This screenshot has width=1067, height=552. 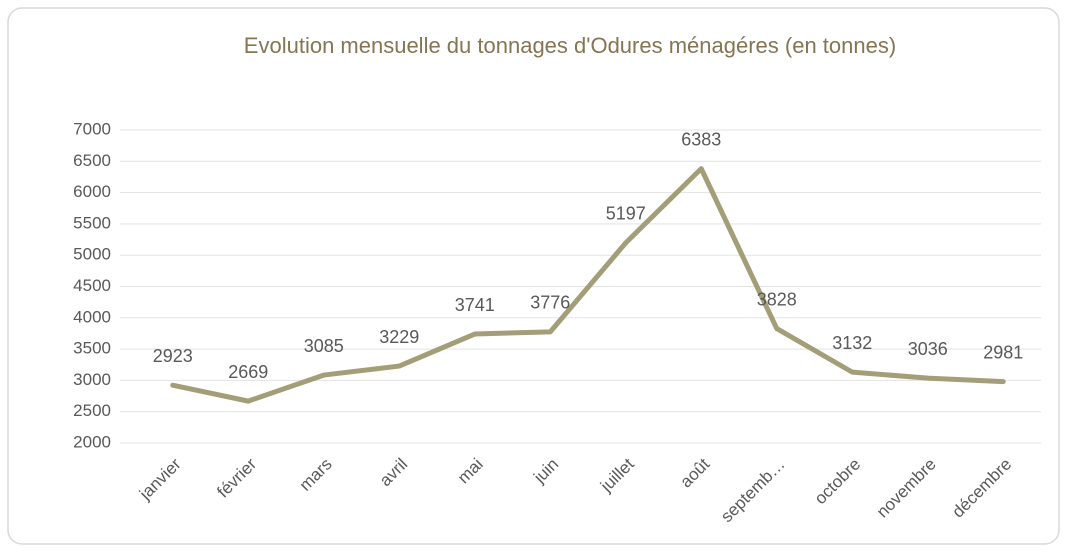 I want to click on data-label: 3132, so click(x=852, y=343).